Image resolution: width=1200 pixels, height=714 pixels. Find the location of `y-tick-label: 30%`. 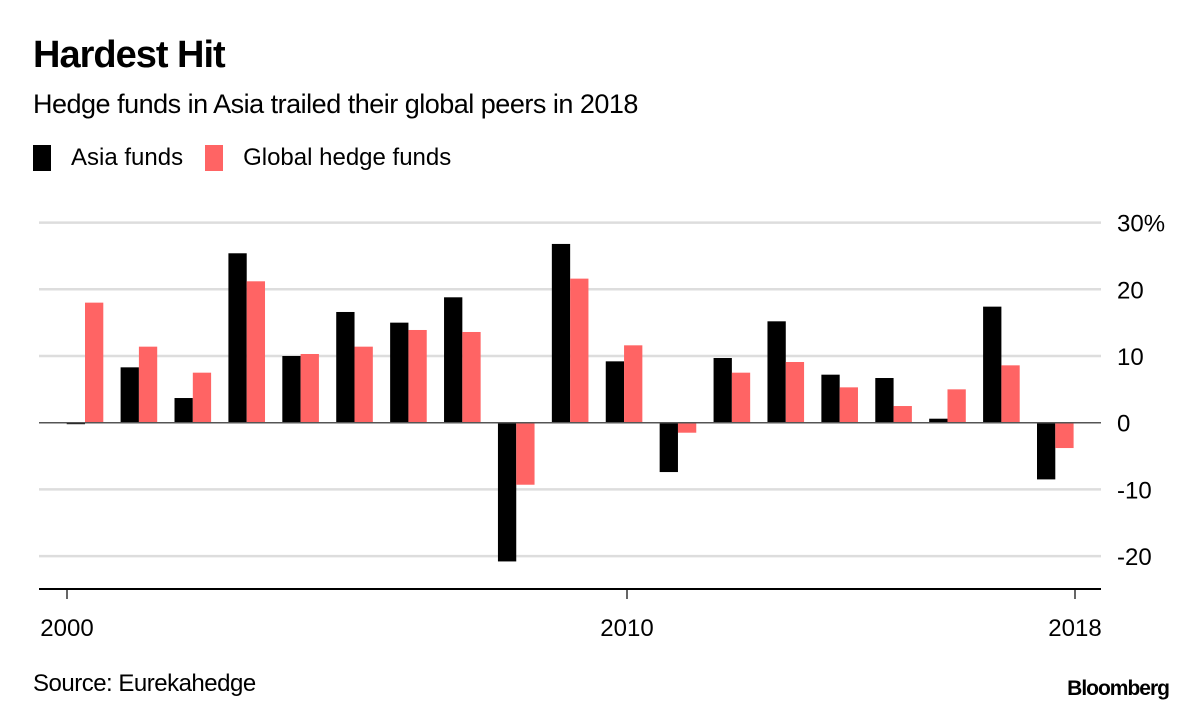

y-tick-label: 30% is located at coordinates (1141, 224).